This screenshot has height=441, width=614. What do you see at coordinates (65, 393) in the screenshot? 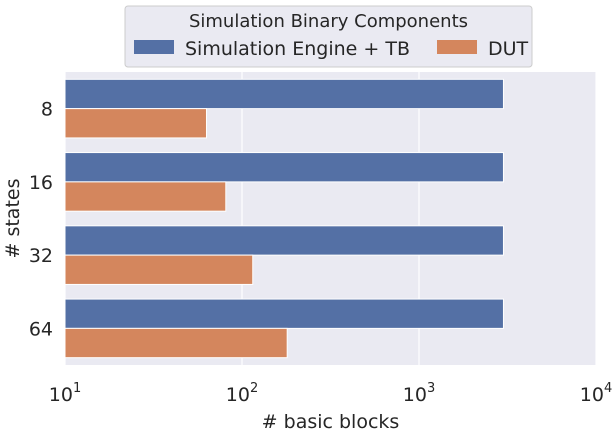
I see `x-tick-label: 10¹` at bounding box center [65, 393].